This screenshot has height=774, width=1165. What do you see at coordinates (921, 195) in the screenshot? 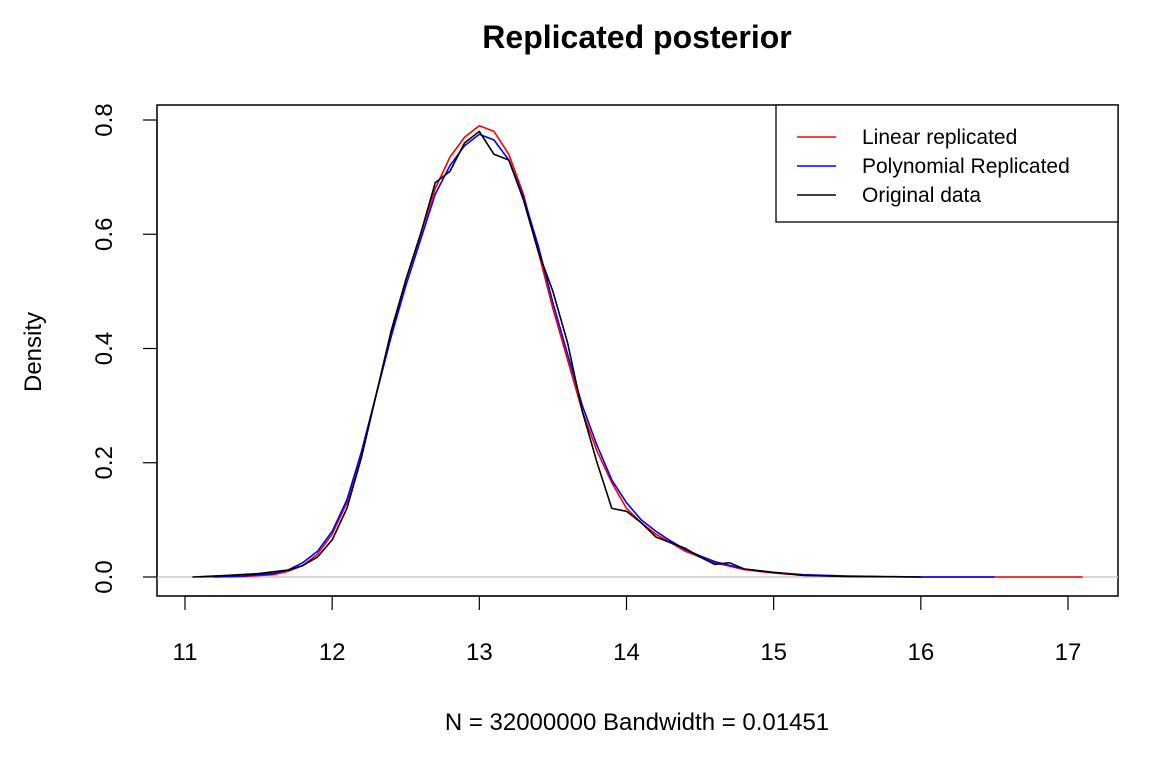
I see `legend-label: Original data` at bounding box center [921, 195].